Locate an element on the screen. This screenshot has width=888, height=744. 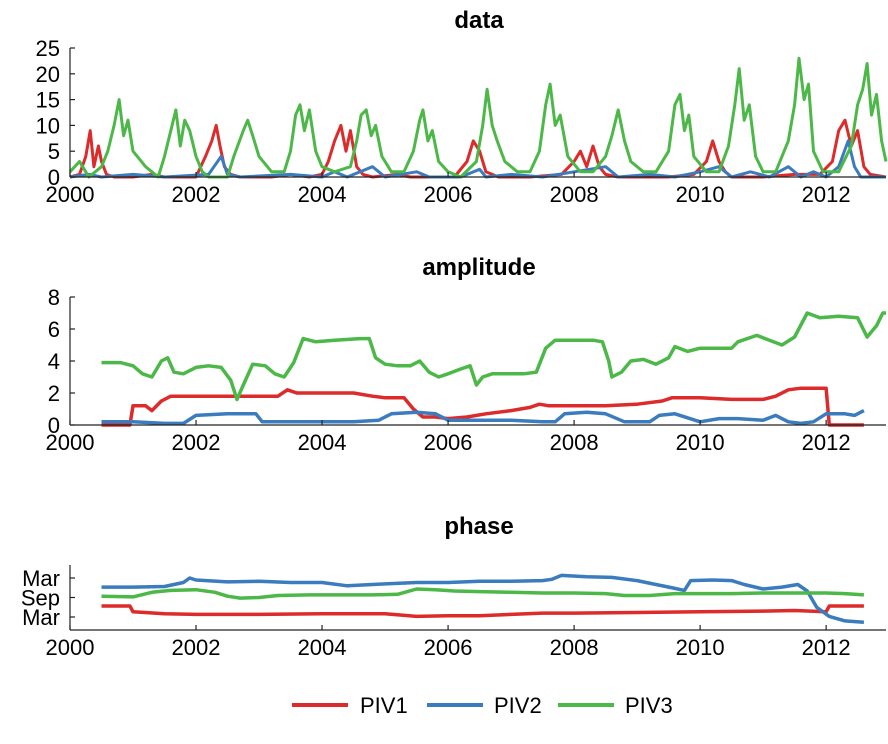
data-y-tick-label: 25 is located at coordinates (48, 48).